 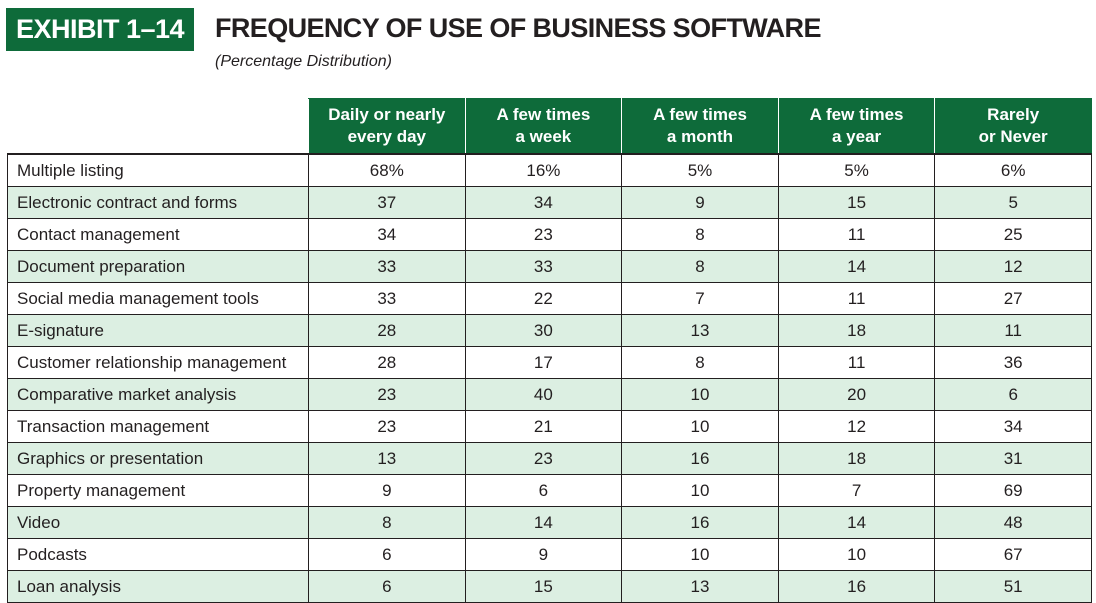 I want to click on cell-yearly: 7, so click(x=856, y=490).